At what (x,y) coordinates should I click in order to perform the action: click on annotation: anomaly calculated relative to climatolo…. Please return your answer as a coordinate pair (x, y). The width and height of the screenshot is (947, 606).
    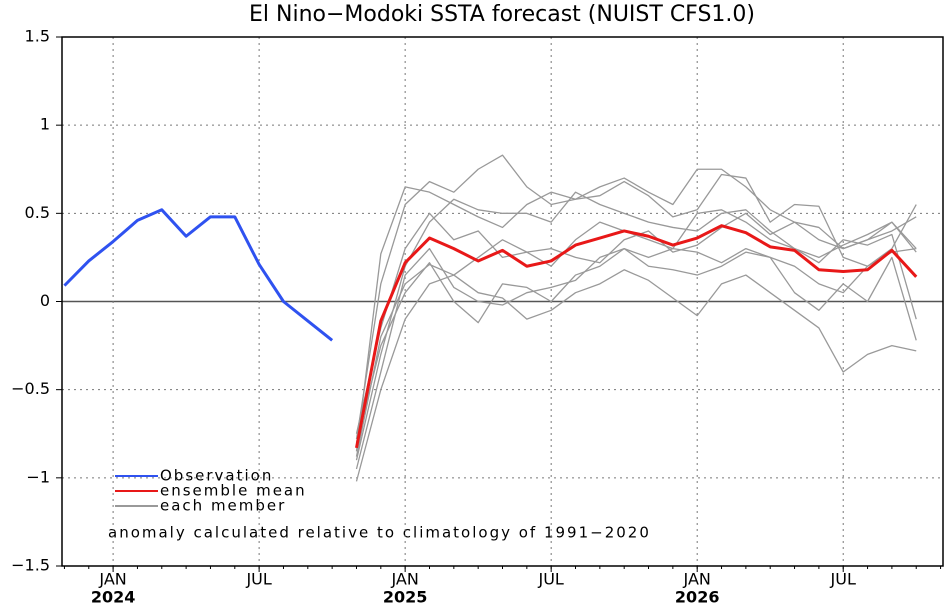
    Looking at the image, I should click on (379, 533).